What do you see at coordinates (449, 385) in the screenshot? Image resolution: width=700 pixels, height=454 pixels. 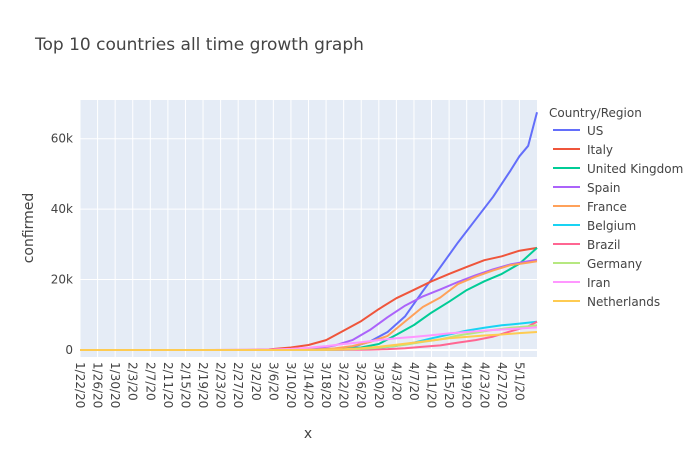 I see `x-tick-label: 4/15/20` at bounding box center [449, 385].